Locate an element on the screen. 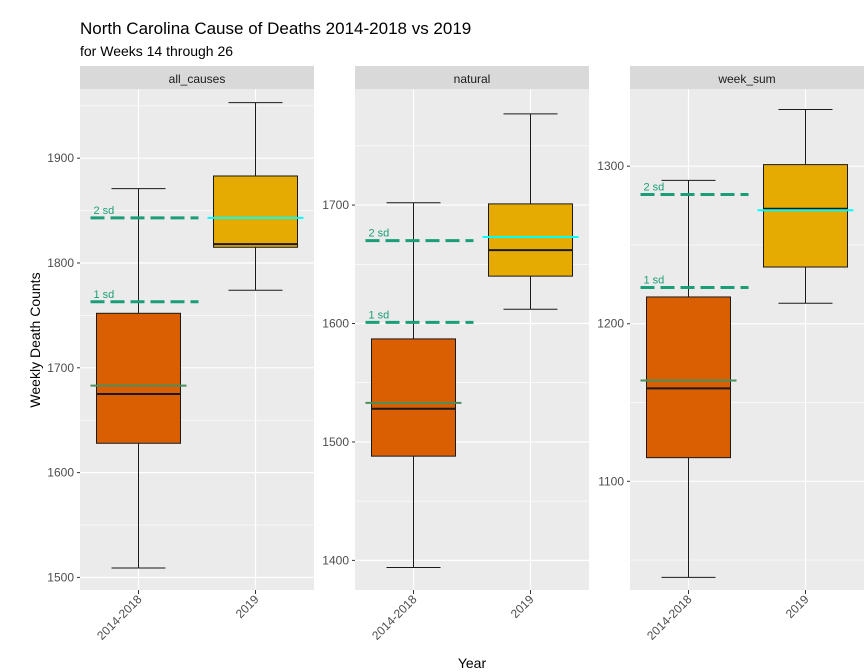 The height and width of the screenshot is (672, 864). facet-strip-label: all_causes is located at coordinates (197, 79).